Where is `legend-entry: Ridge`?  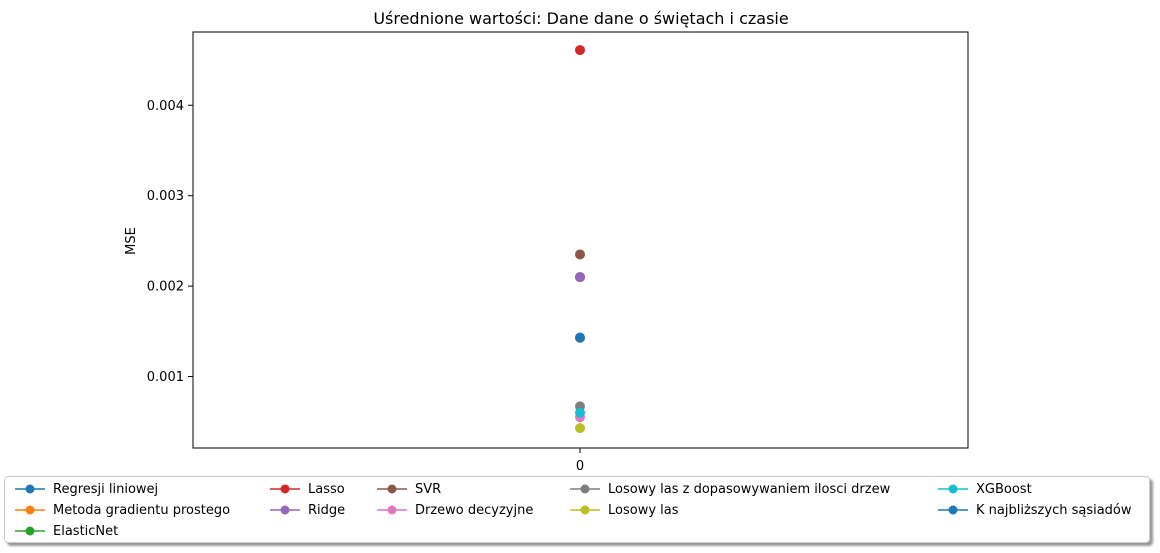
legend-entry: Ridge is located at coordinates (307, 510).